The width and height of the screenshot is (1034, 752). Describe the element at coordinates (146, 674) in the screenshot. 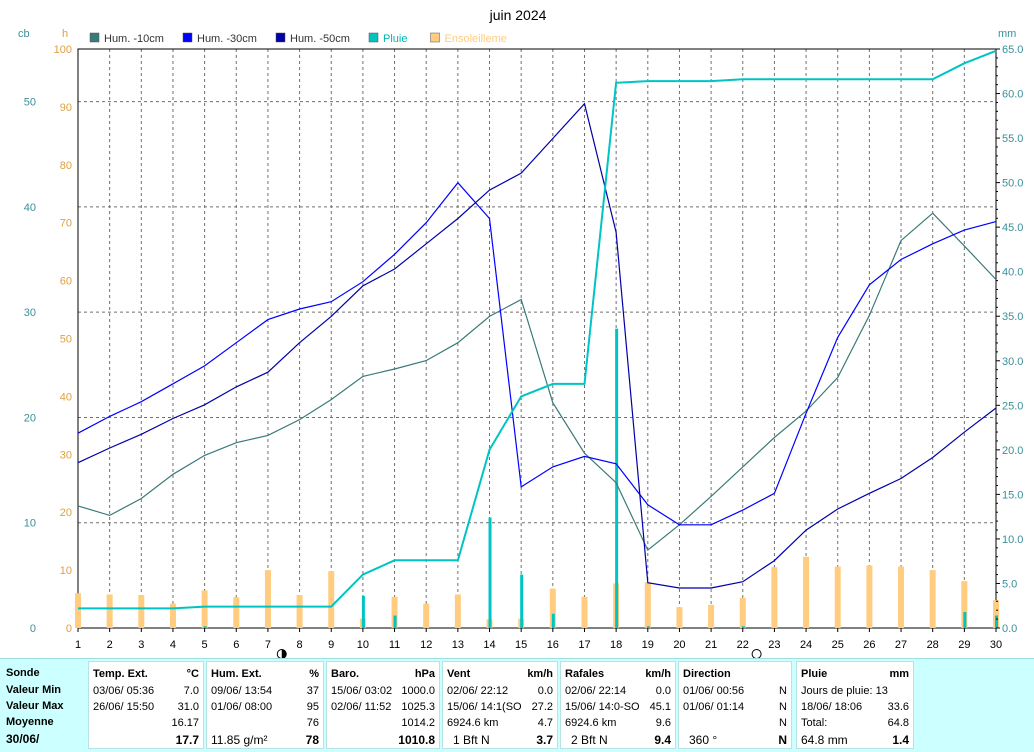

I see `temp-header: Temp. Ext. °C` at that location.